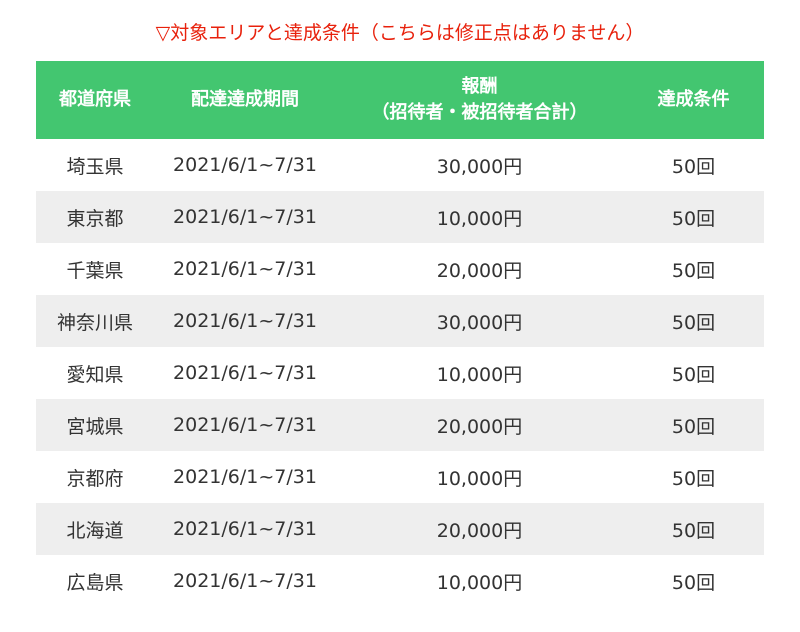 This screenshot has width=800, height=632. I want to click on table-row: 神奈川県 2021/6/1~7/31 30,000円 50回, so click(400, 321).